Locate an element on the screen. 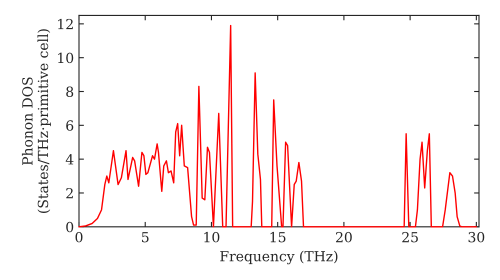 This screenshot has width=500, height=280. y-tick-label: 6 is located at coordinates (70, 125).